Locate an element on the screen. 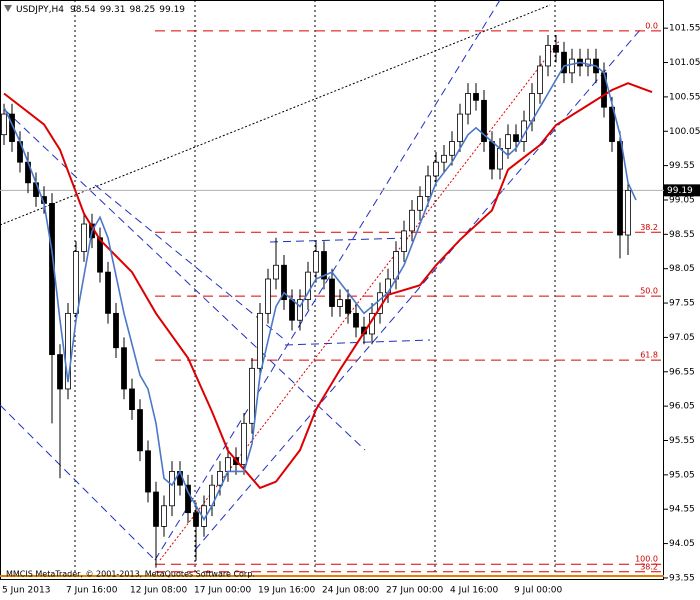  chart-icon is located at coordinates (8, 8).